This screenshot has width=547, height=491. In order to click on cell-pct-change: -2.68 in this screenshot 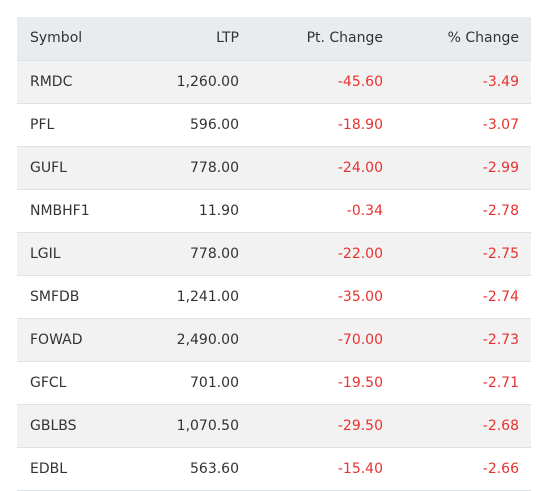, I will do `click(457, 426)`.